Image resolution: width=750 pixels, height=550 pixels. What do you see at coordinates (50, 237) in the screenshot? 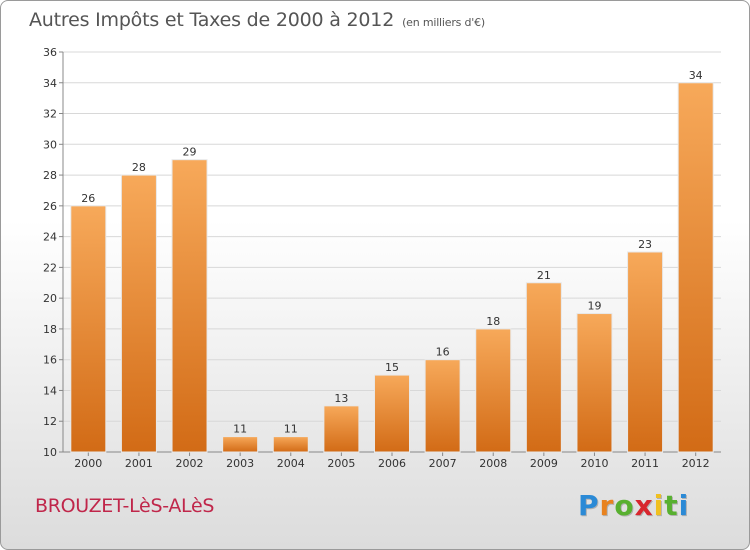
I see `y-tick-label: 24` at bounding box center [50, 237].